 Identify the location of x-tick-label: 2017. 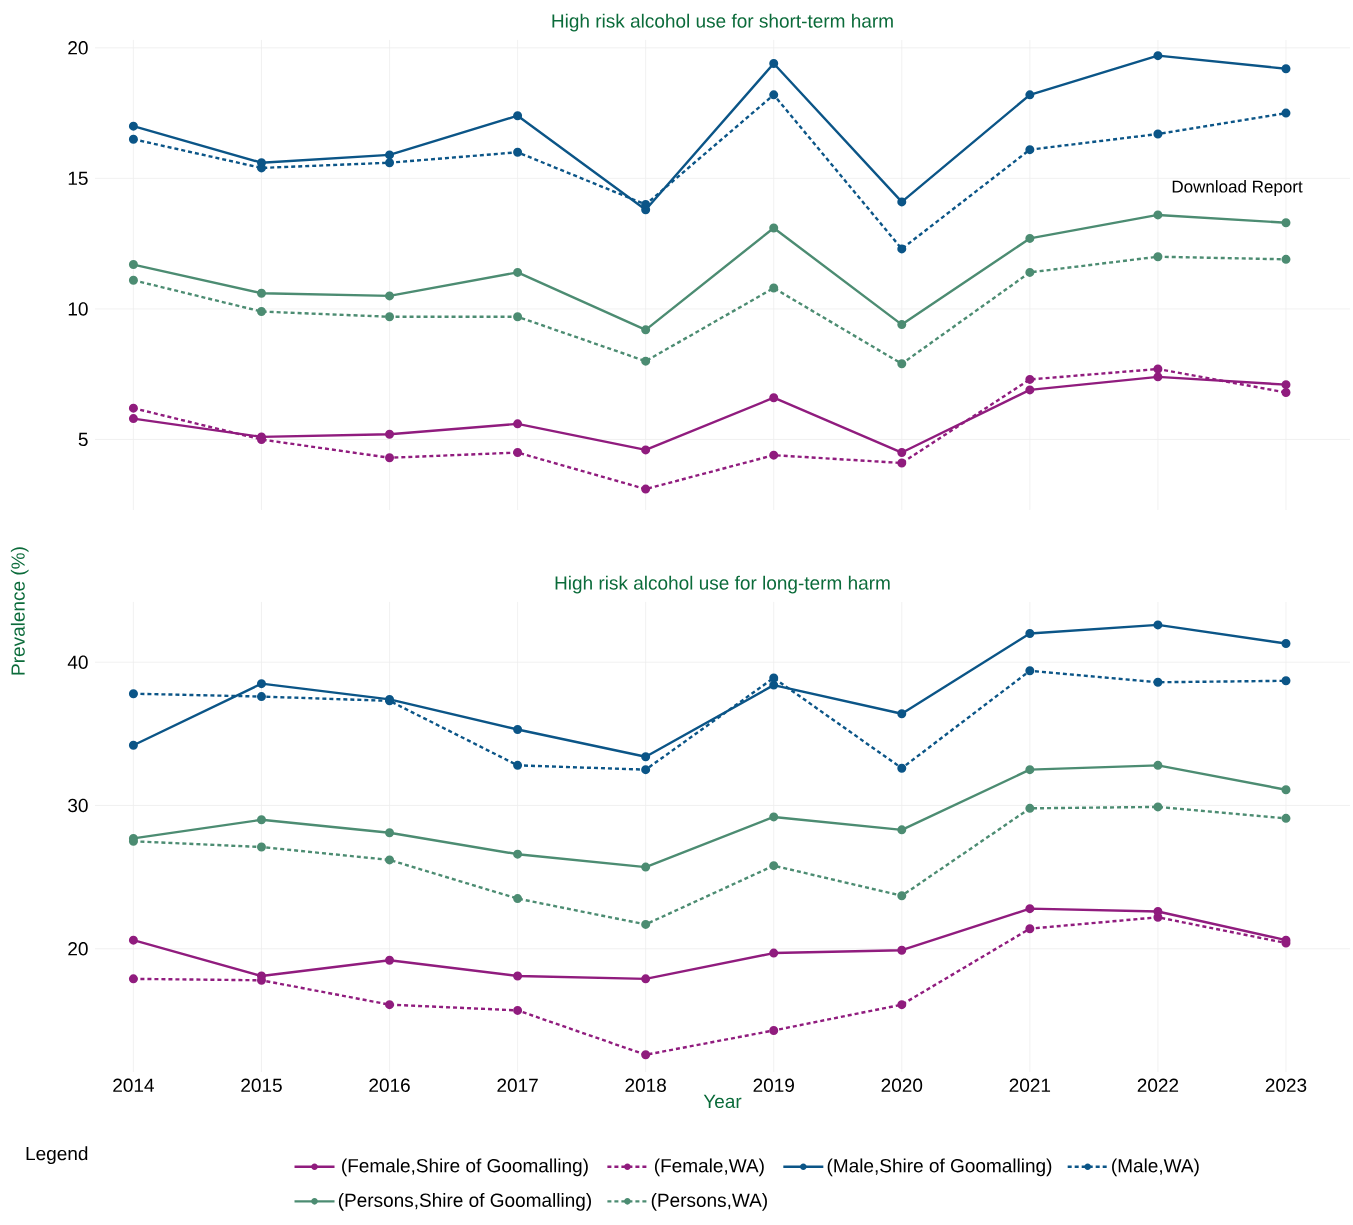
(517, 1085).